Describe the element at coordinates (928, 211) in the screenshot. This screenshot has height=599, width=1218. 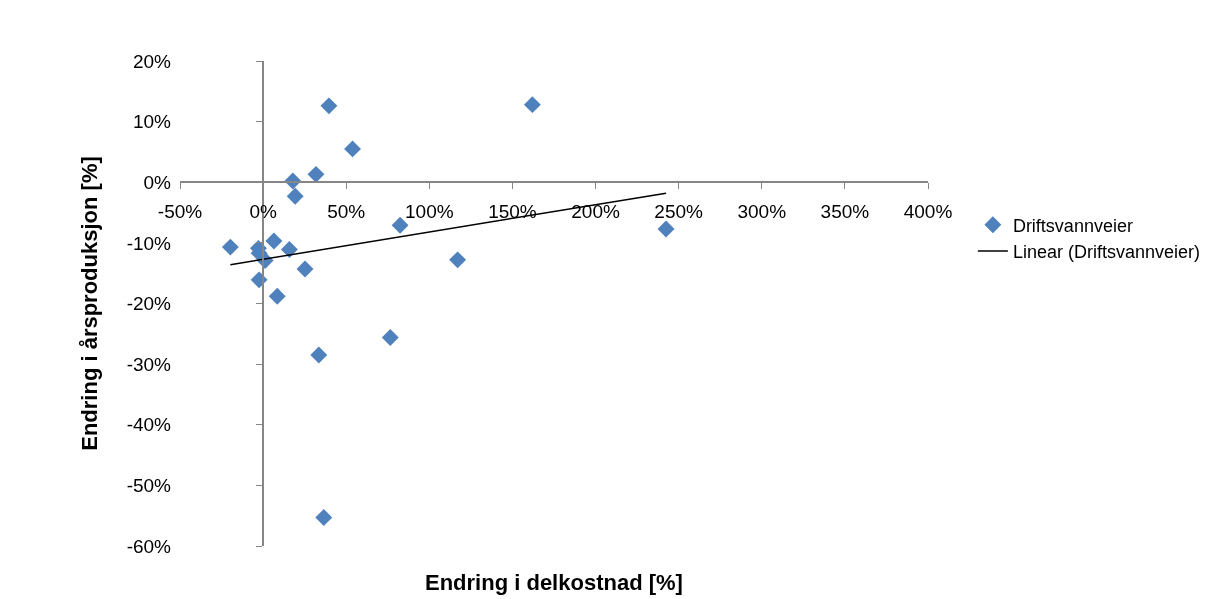
I see `x-tick-label: 400%` at that location.